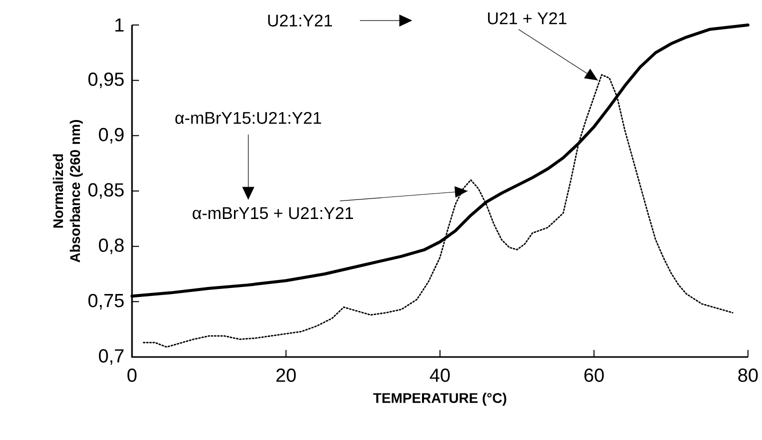 This screenshot has height=440, width=762. What do you see at coordinates (106, 80) in the screenshot?
I see `y-tick-label: 0,95` at bounding box center [106, 80].